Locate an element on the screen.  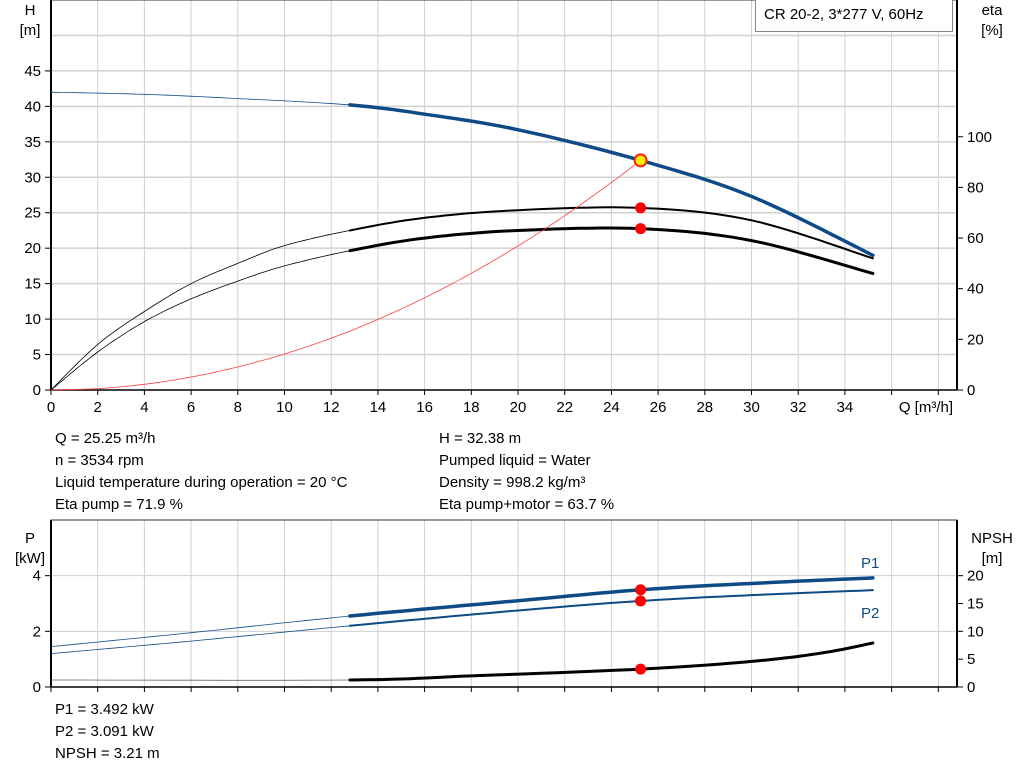
x-tick-label: 22 is located at coordinates (564, 407).